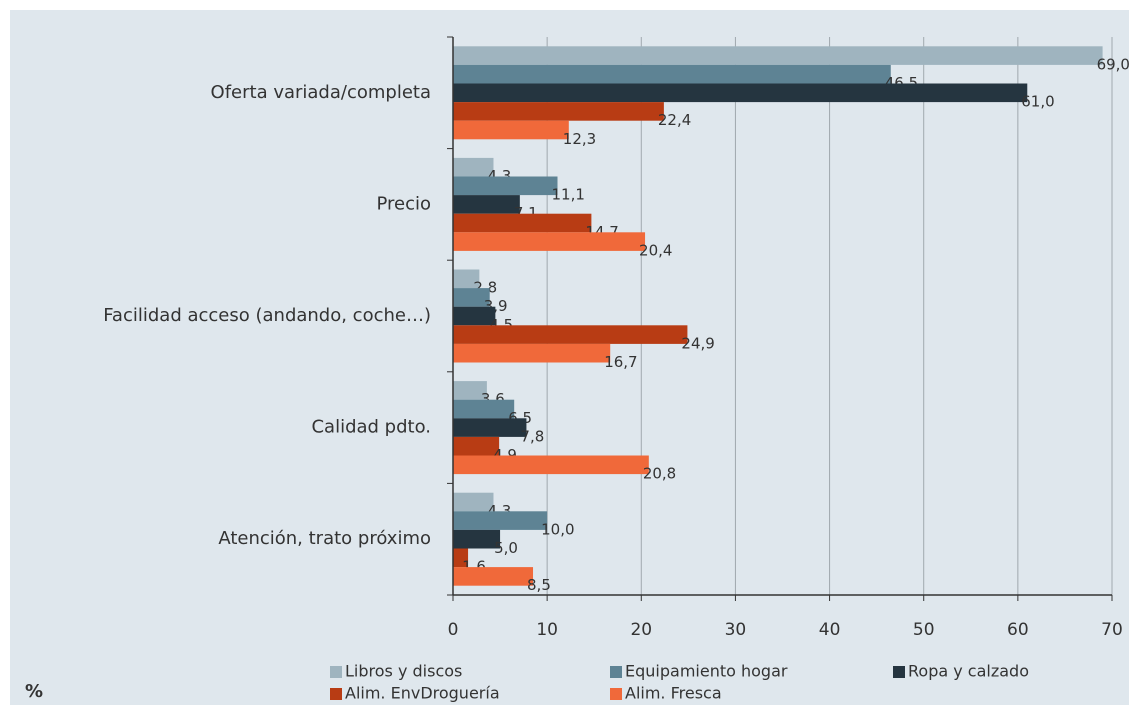 The height and width of the screenshot is (709, 1129). I want to click on value-label: 69,0, so click(1113, 64).